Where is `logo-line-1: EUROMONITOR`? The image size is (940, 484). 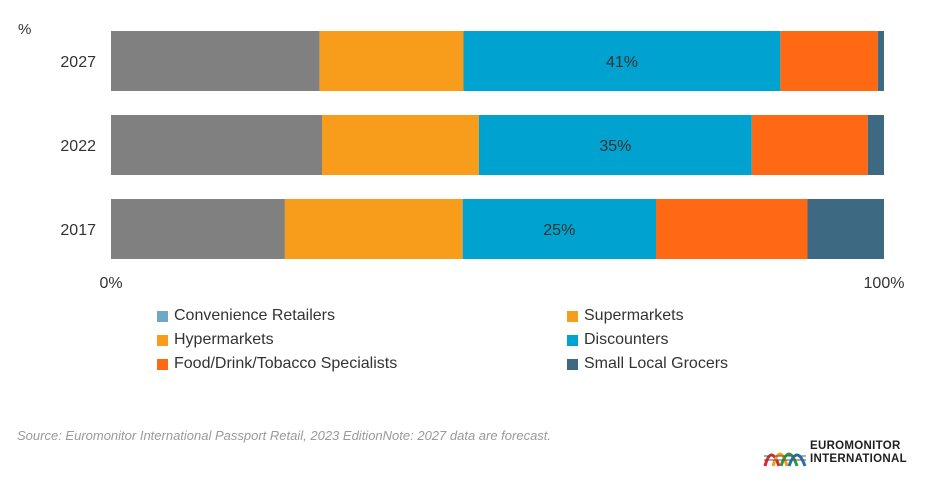
logo-line-1: EUROMONITOR is located at coordinates (855, 446).